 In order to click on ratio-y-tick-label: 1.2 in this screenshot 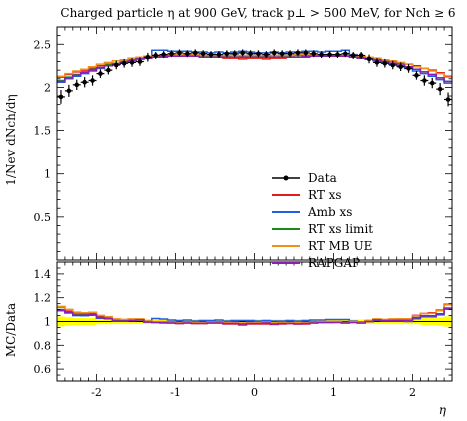, I will do `click(43, 298)`.